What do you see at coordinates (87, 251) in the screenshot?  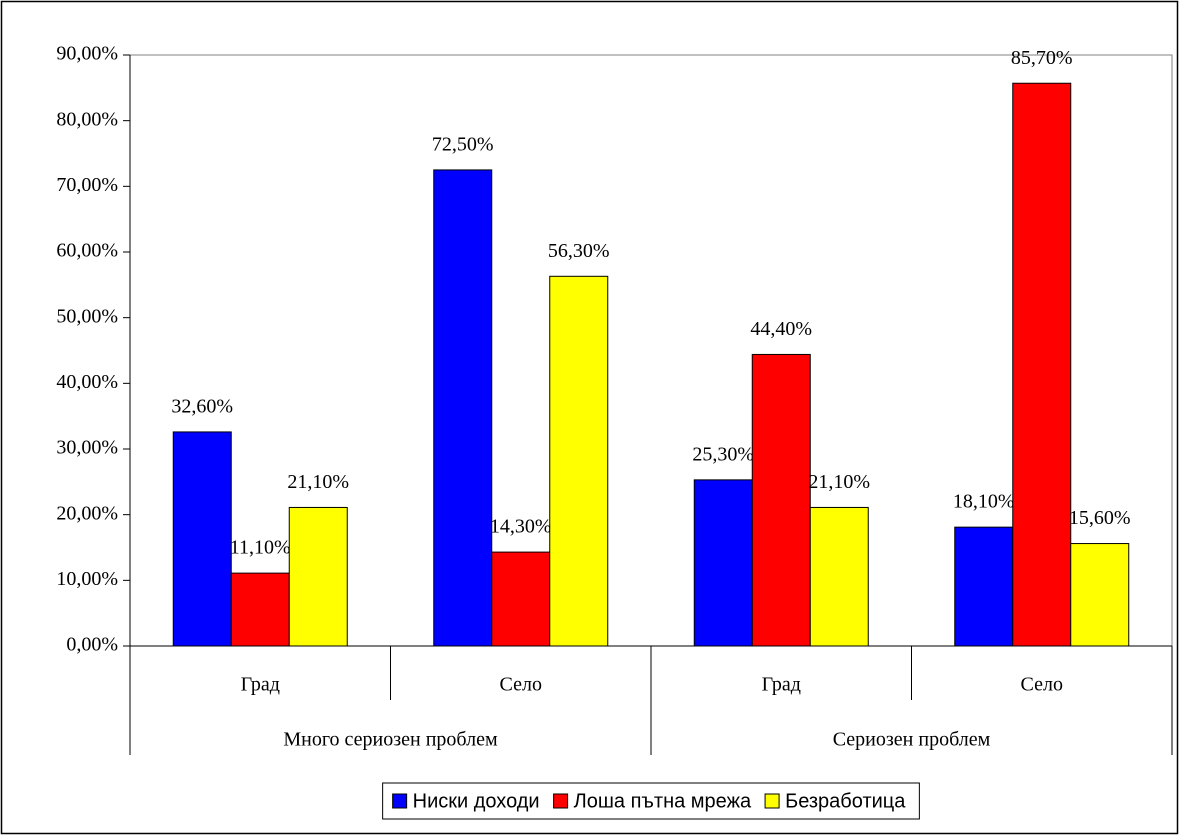 I see `y-tick-label: 60,00%` at bounding box center [87, 251].